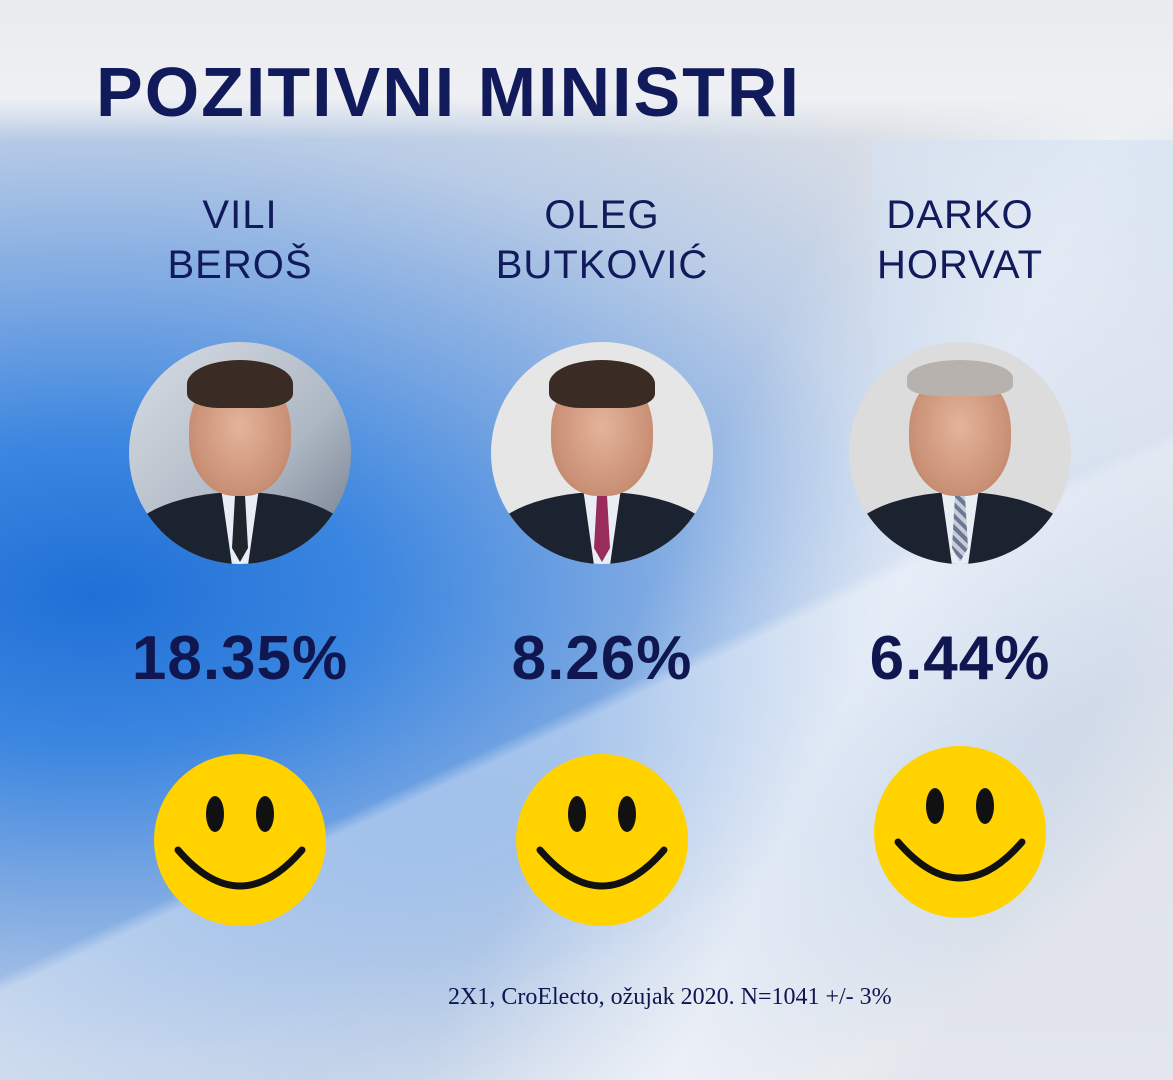 The image size is (1173, 1080). What do you see at coordinates (960, 658) in the screenshot?
I see `minister-percent: 6.44%` at bounding box center [960, 658].